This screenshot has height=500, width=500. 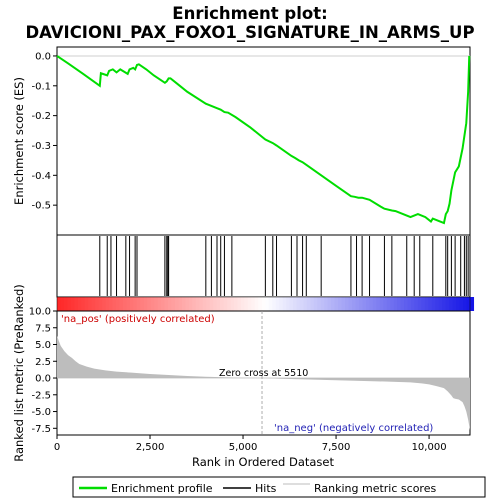 I want to click on x-tick-label: 5,000, so click(x=243, y=447).